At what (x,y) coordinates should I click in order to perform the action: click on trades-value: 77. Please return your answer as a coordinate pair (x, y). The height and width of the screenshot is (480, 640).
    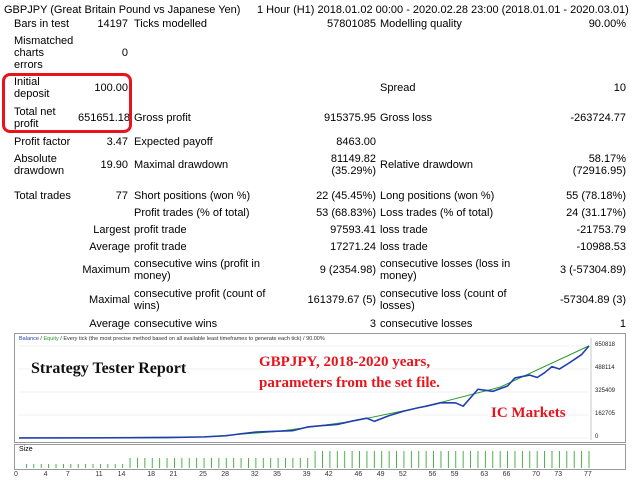
    Looking at the image, I should click on (121, 196).